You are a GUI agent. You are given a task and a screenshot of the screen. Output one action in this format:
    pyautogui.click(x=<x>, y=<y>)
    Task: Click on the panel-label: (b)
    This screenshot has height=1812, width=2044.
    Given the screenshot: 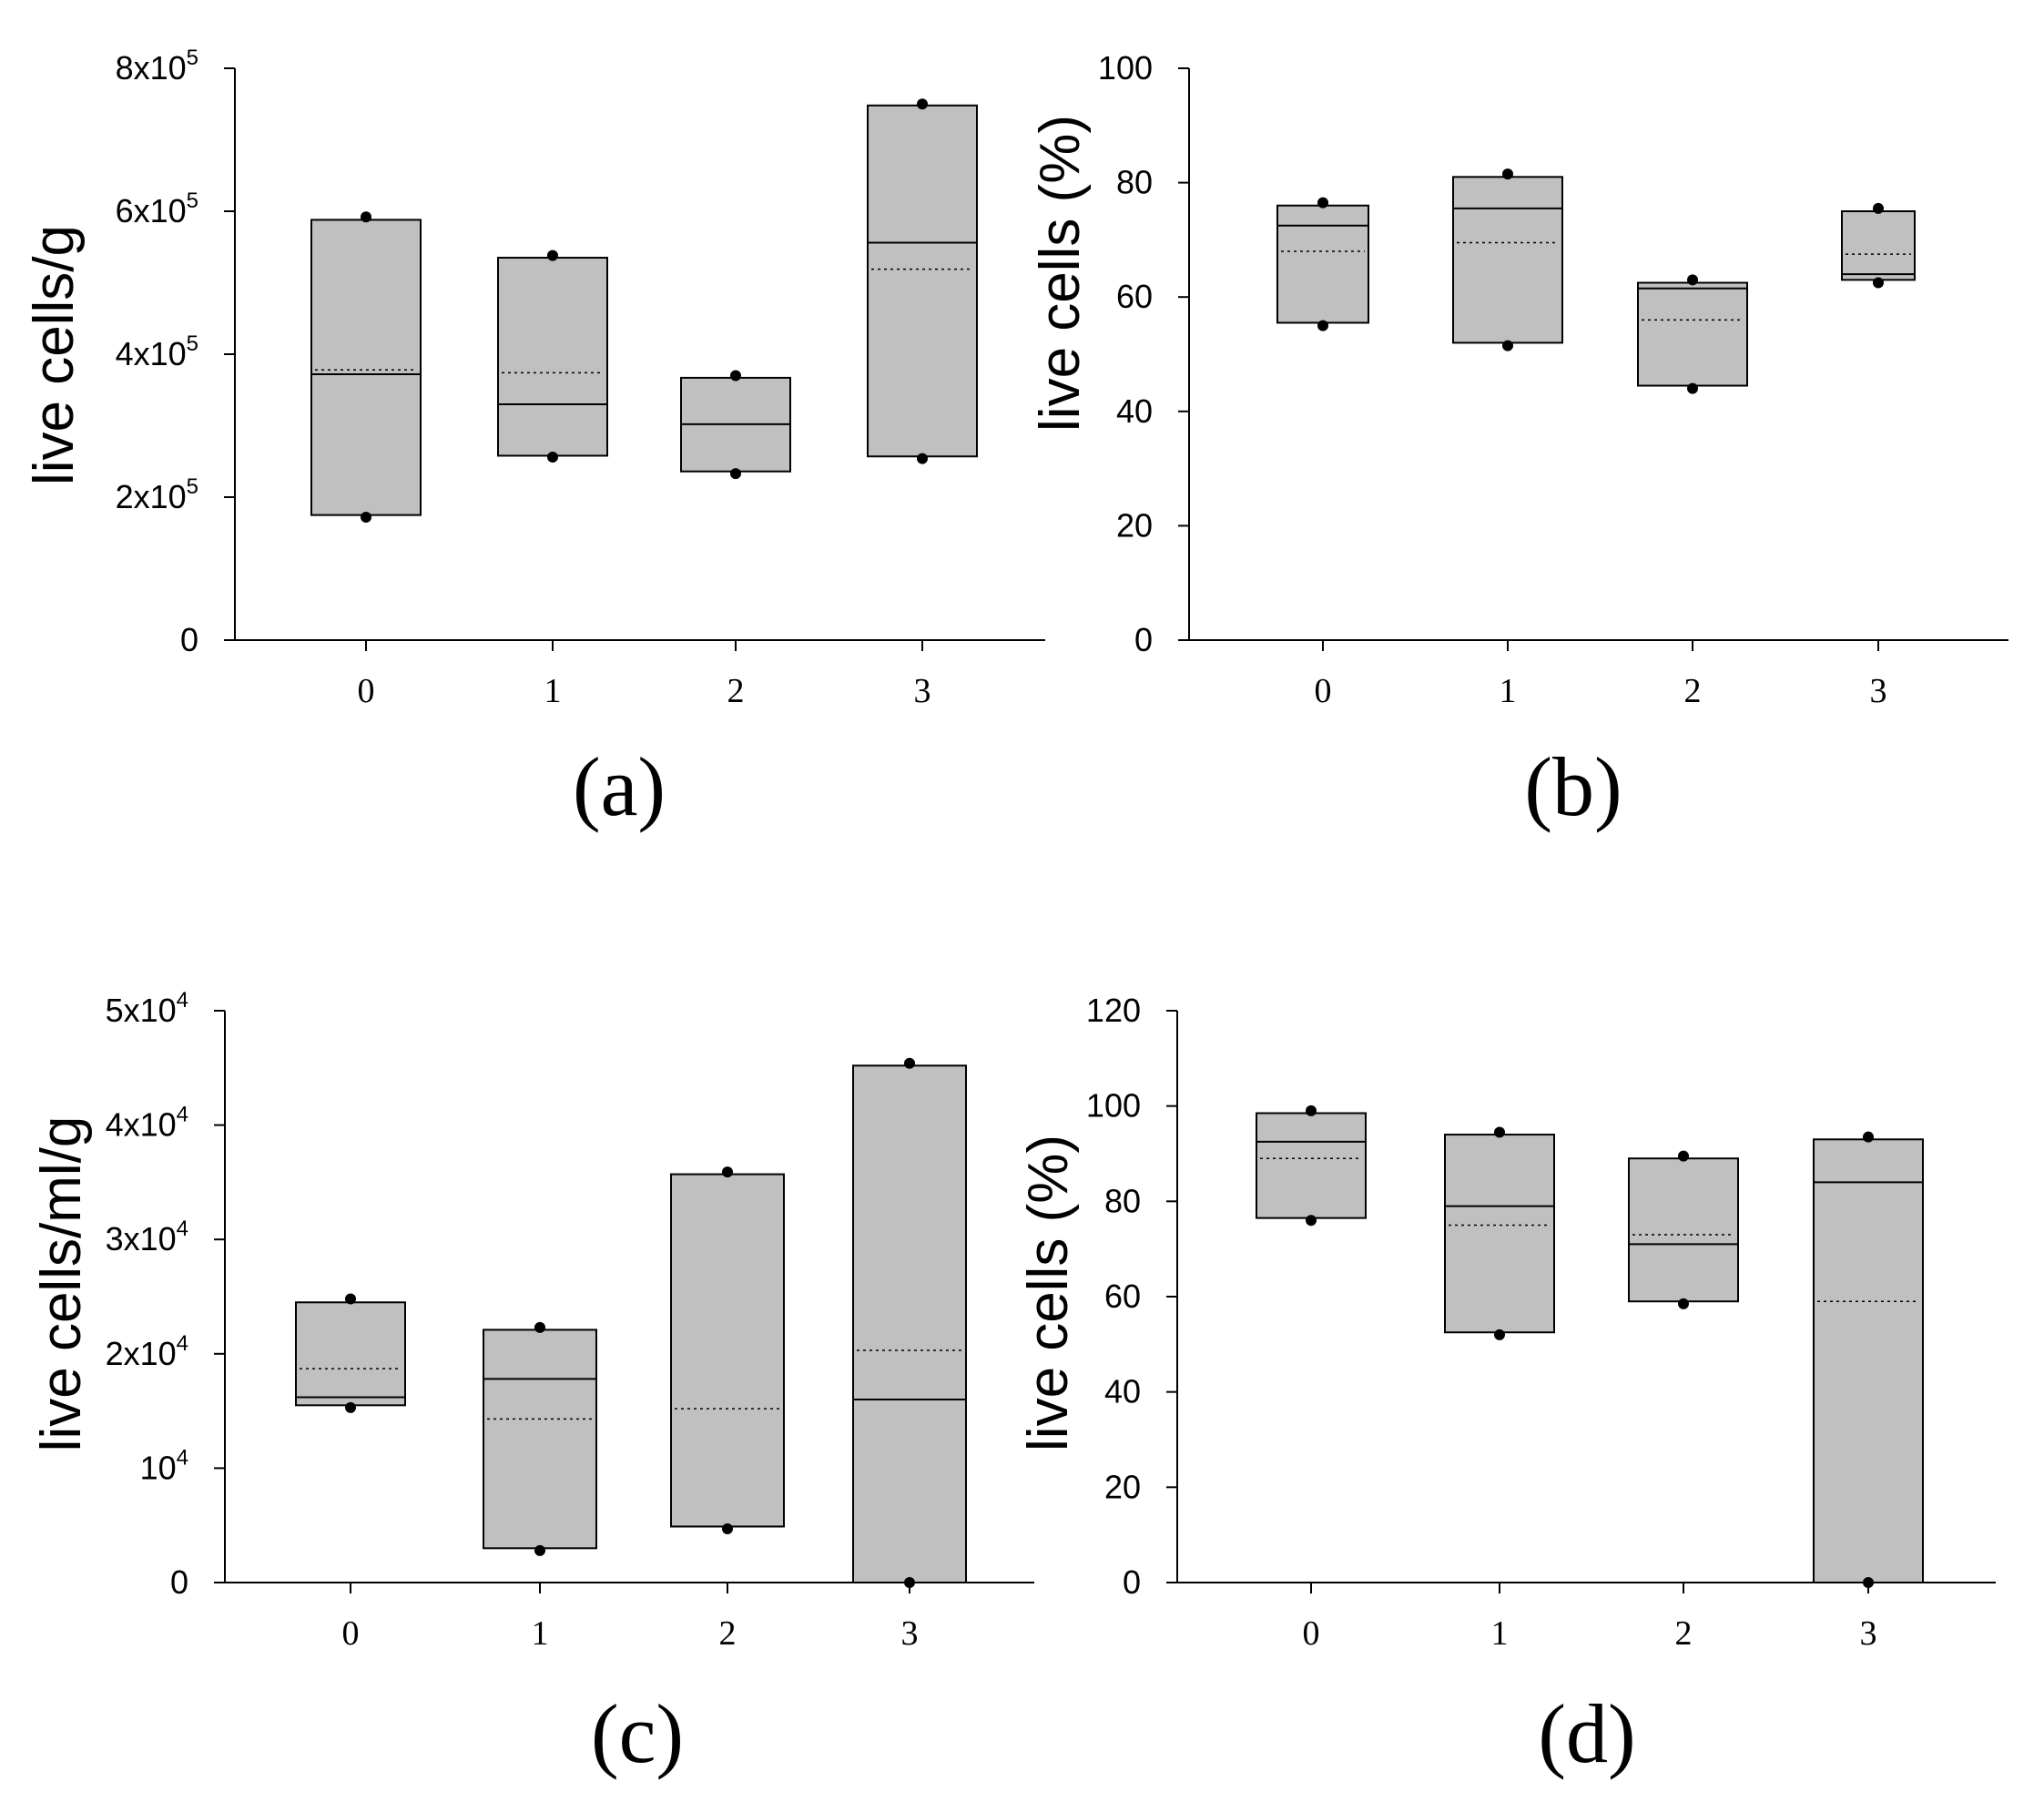 What is the action you would take?
    pyautogui.click(x=1573, y=786)
    